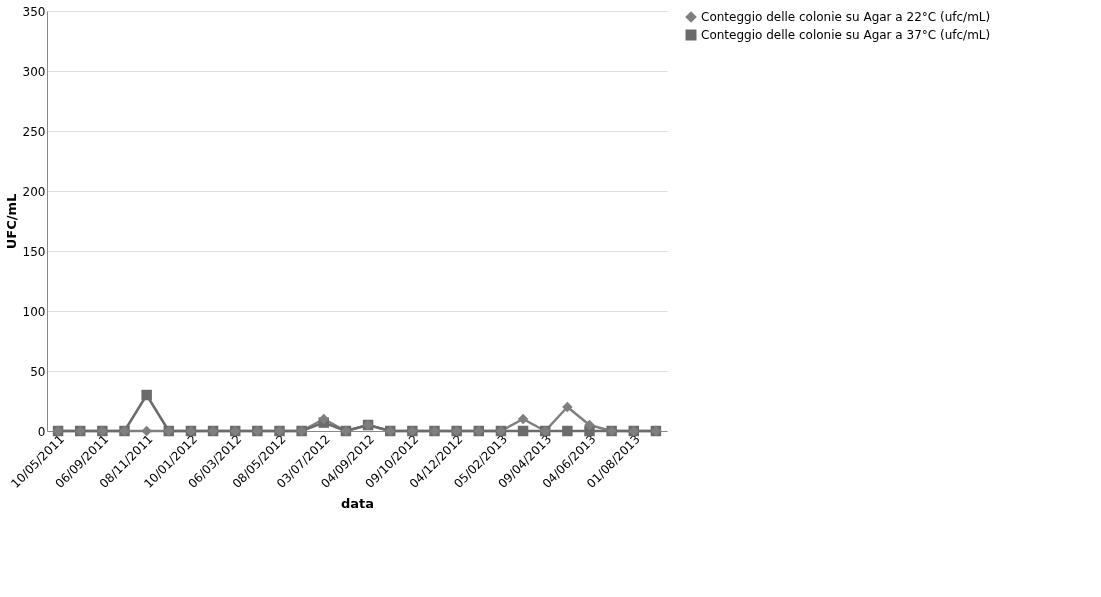  I want to click on y-tick-label: 200, so click(34, 191).